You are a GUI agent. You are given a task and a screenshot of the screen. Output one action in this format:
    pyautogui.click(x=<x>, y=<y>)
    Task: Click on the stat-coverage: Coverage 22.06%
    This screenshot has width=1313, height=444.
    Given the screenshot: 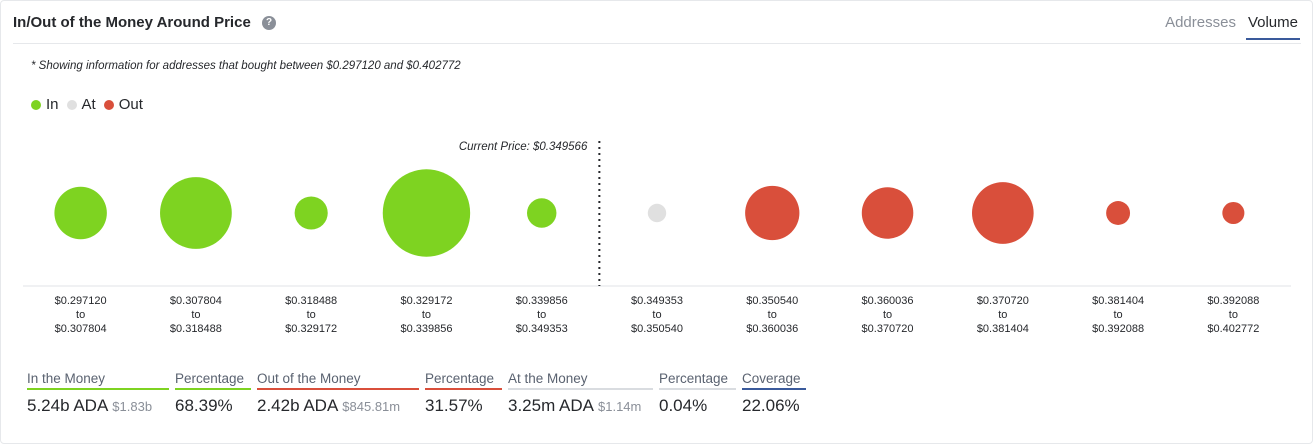 What is the action you would take?
    pyautogui.click(x=774, y=393)
    